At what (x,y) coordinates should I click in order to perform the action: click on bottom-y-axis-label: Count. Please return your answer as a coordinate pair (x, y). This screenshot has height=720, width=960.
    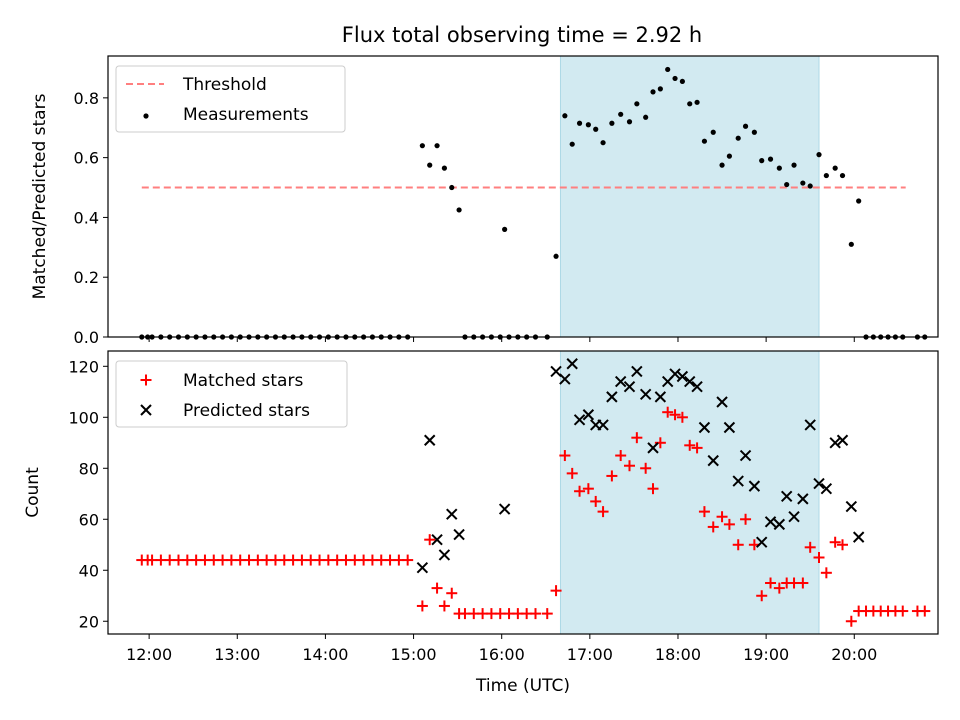
    Looking at the image, I should click on (33, 492).